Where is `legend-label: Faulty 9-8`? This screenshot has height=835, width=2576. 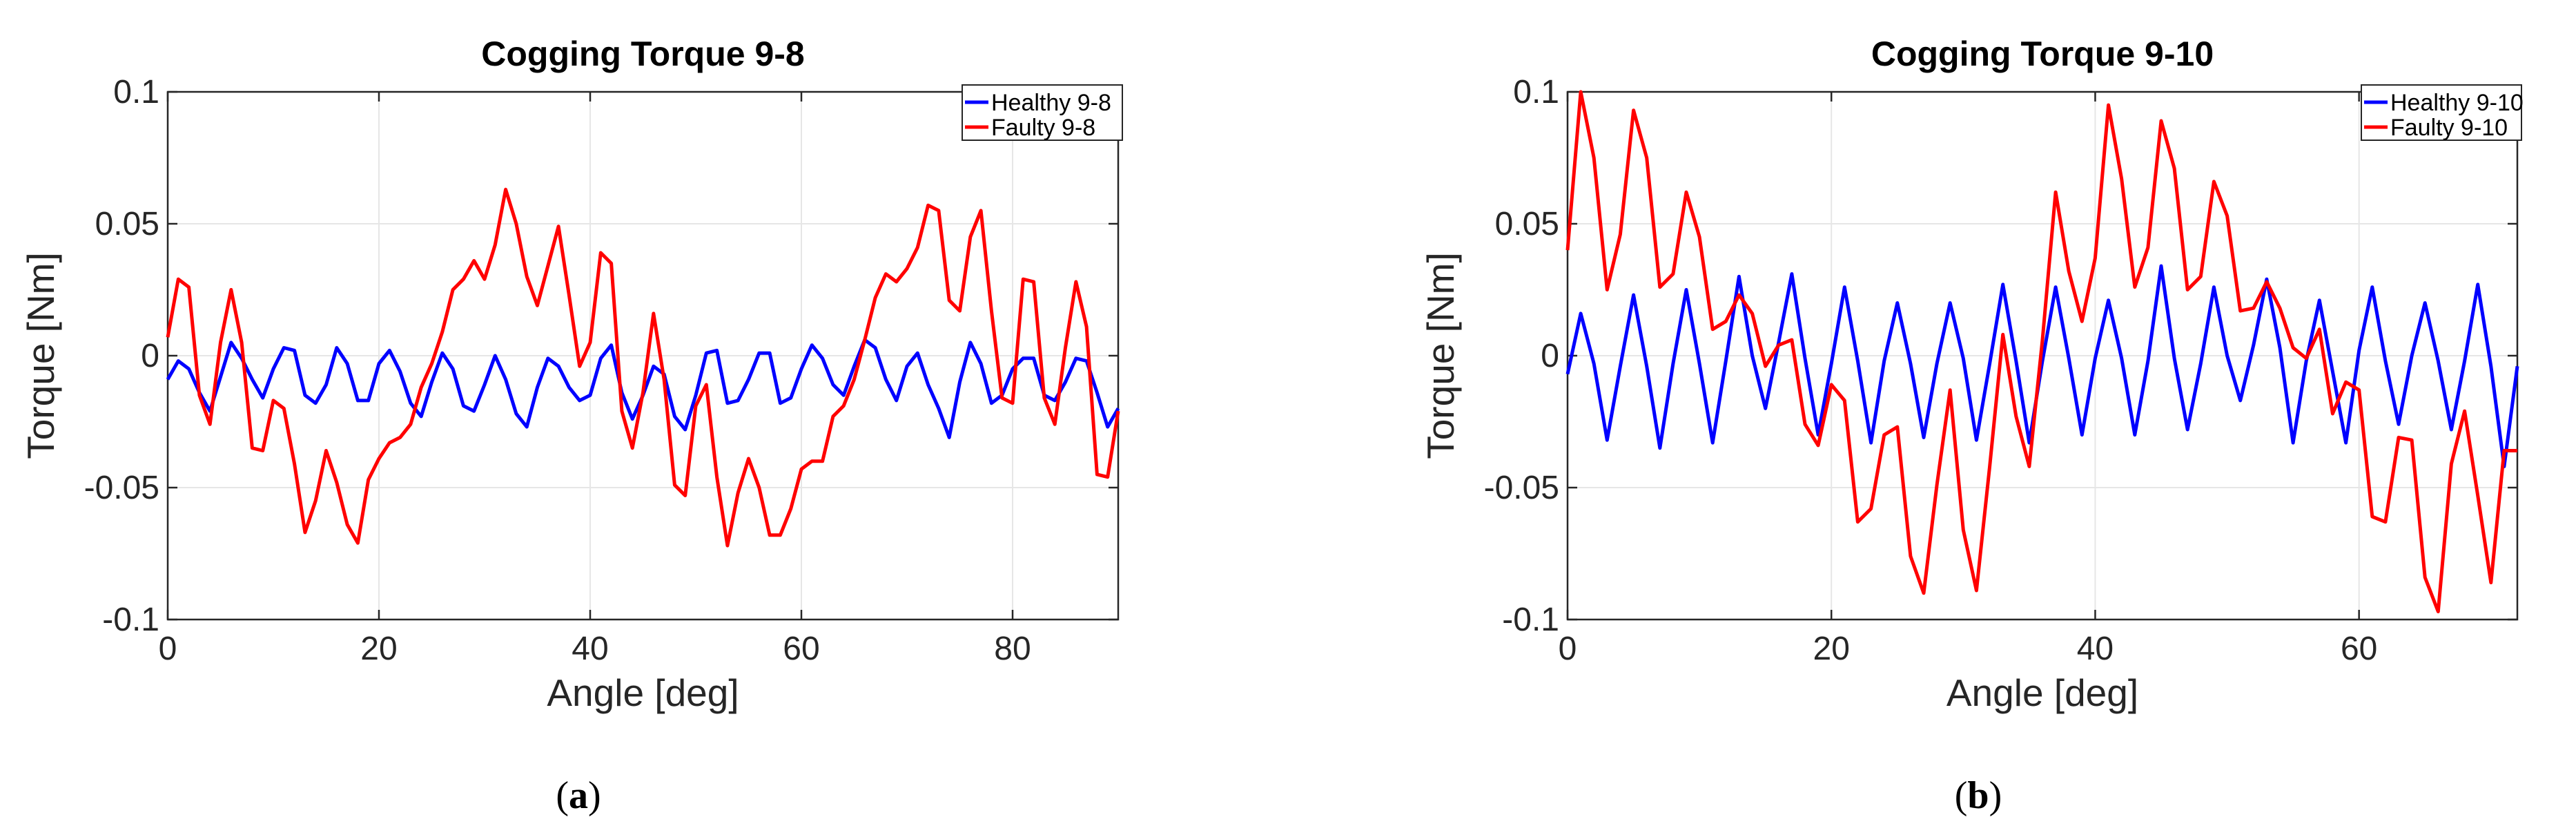 legend-label: Faulty 9-8 is located at coordinates (1043, 128).